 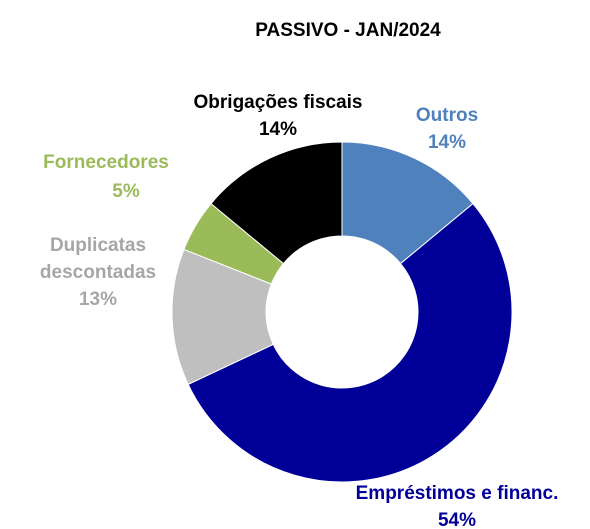 What do you see at coordinates (126, 191) in the screenshot?
I see `value-label: 5%` at bounding box center [126, 191].